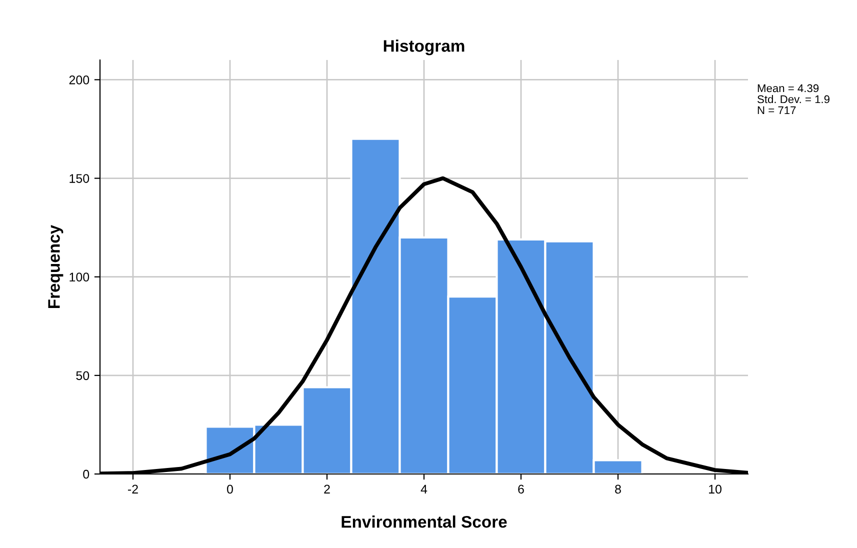  Describe the element at coordinates (80, 277) in the screenshot. I see `y-tick-label: 100` at that location.